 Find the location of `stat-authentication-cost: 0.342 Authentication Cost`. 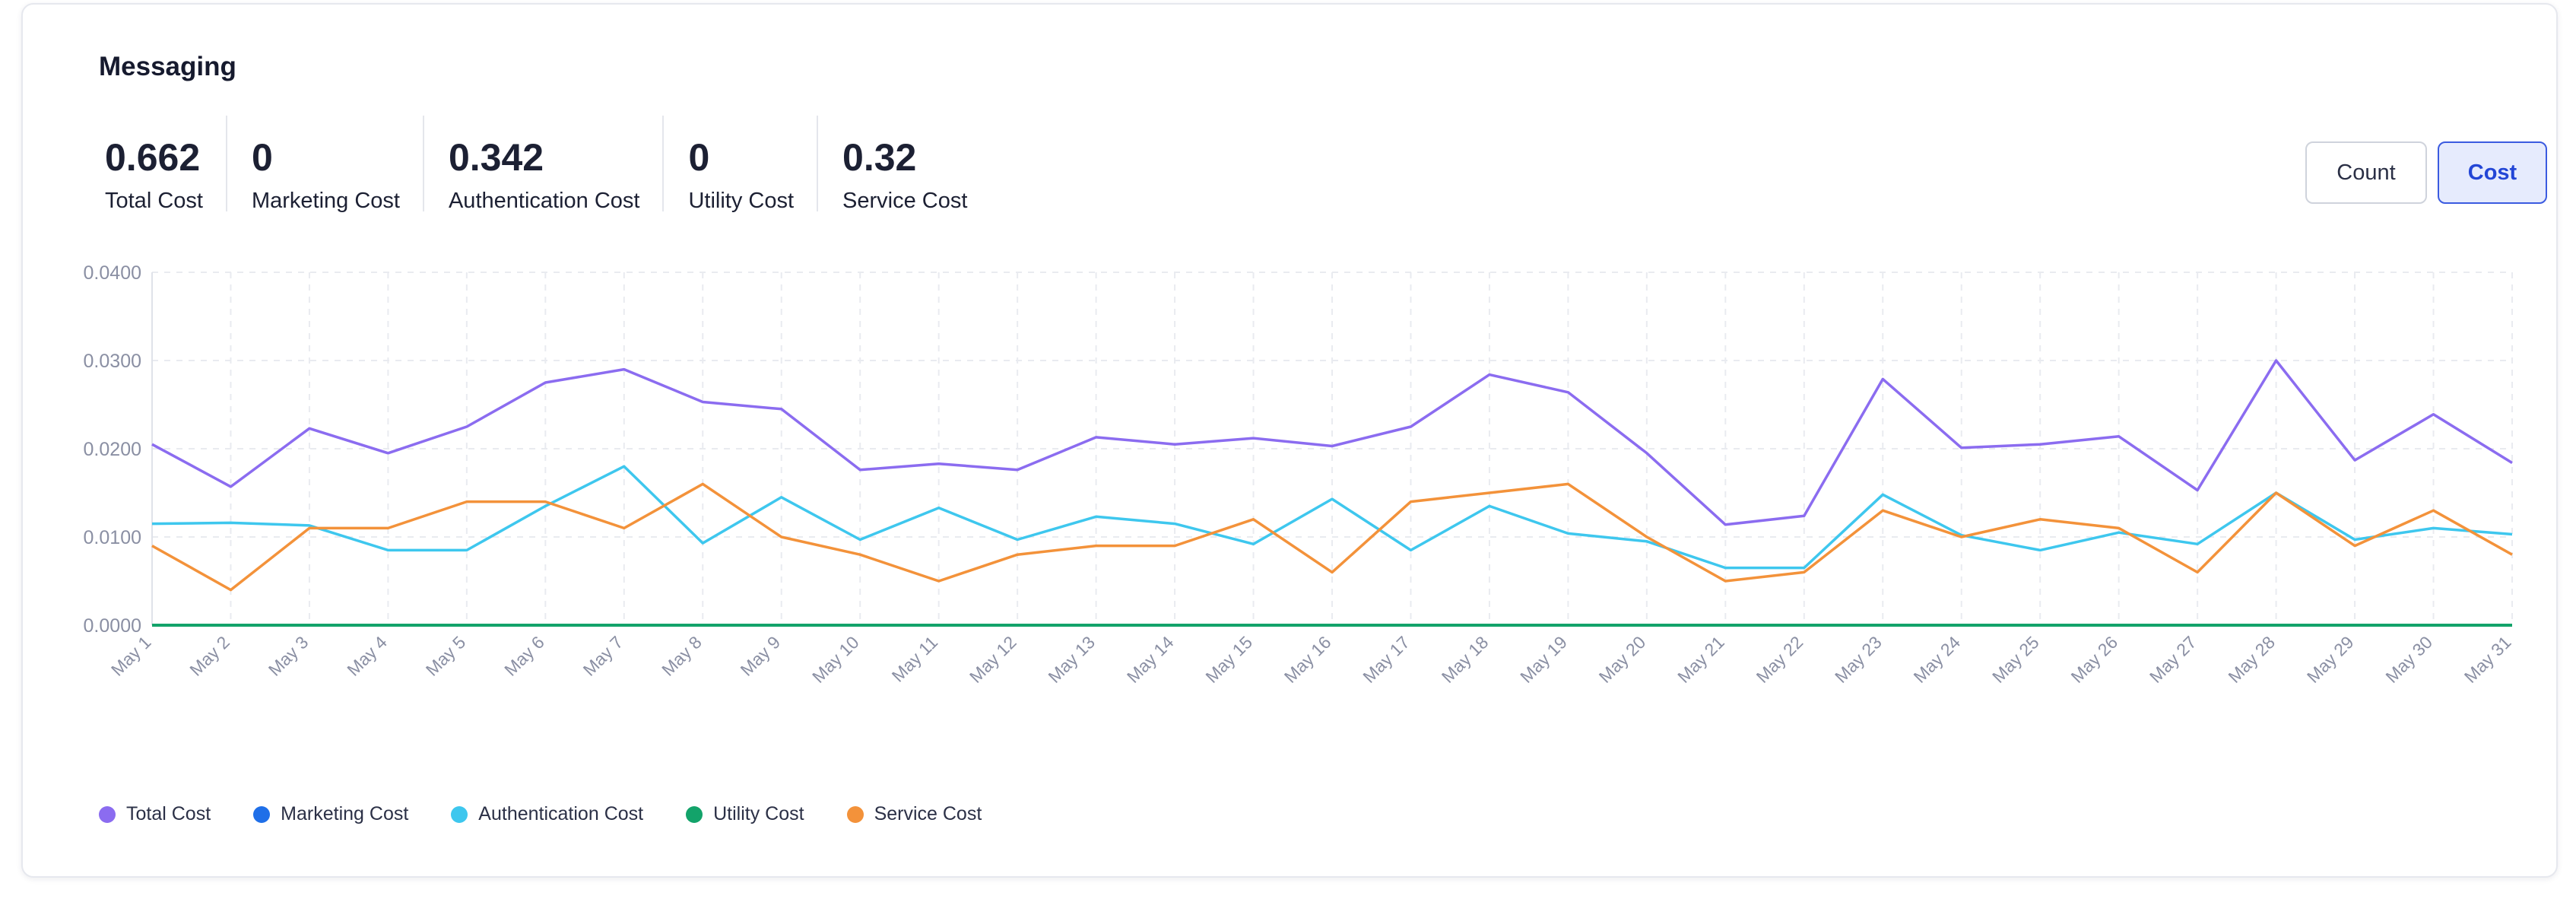

stat-authentication-cost: 0.342 Authentication Cost is located at coordinates (542, 164).